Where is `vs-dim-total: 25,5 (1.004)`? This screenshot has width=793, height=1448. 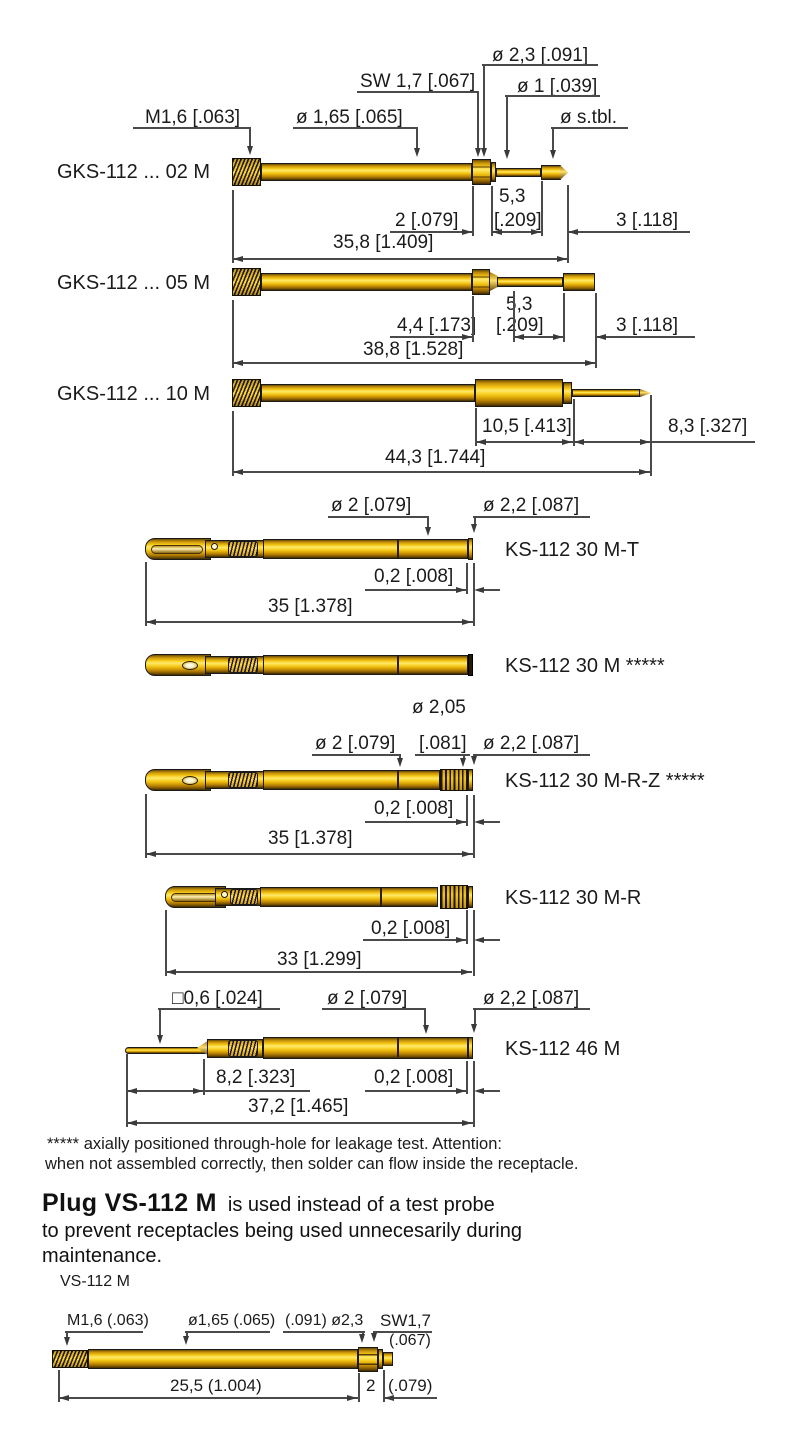
vs-dim-total: 25,5 (1.004) is located at coordinates (216, 1385).